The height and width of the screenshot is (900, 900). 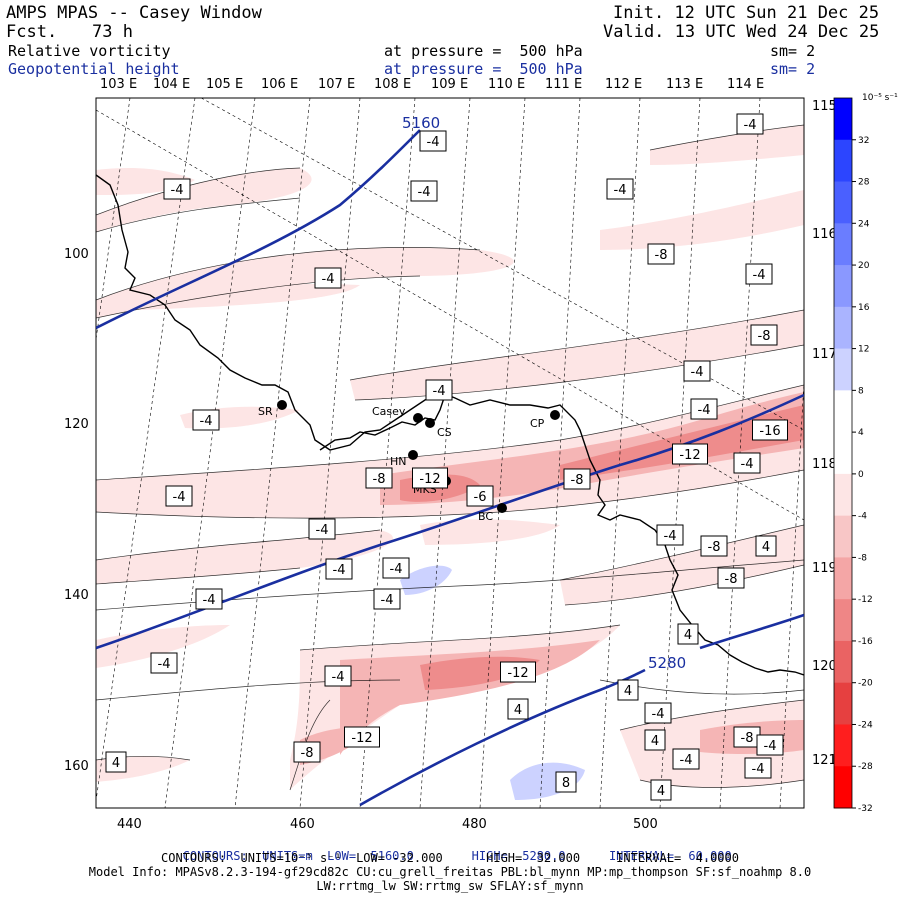 I want to click on top-tick: 105 E, so click(x=224, y=84).